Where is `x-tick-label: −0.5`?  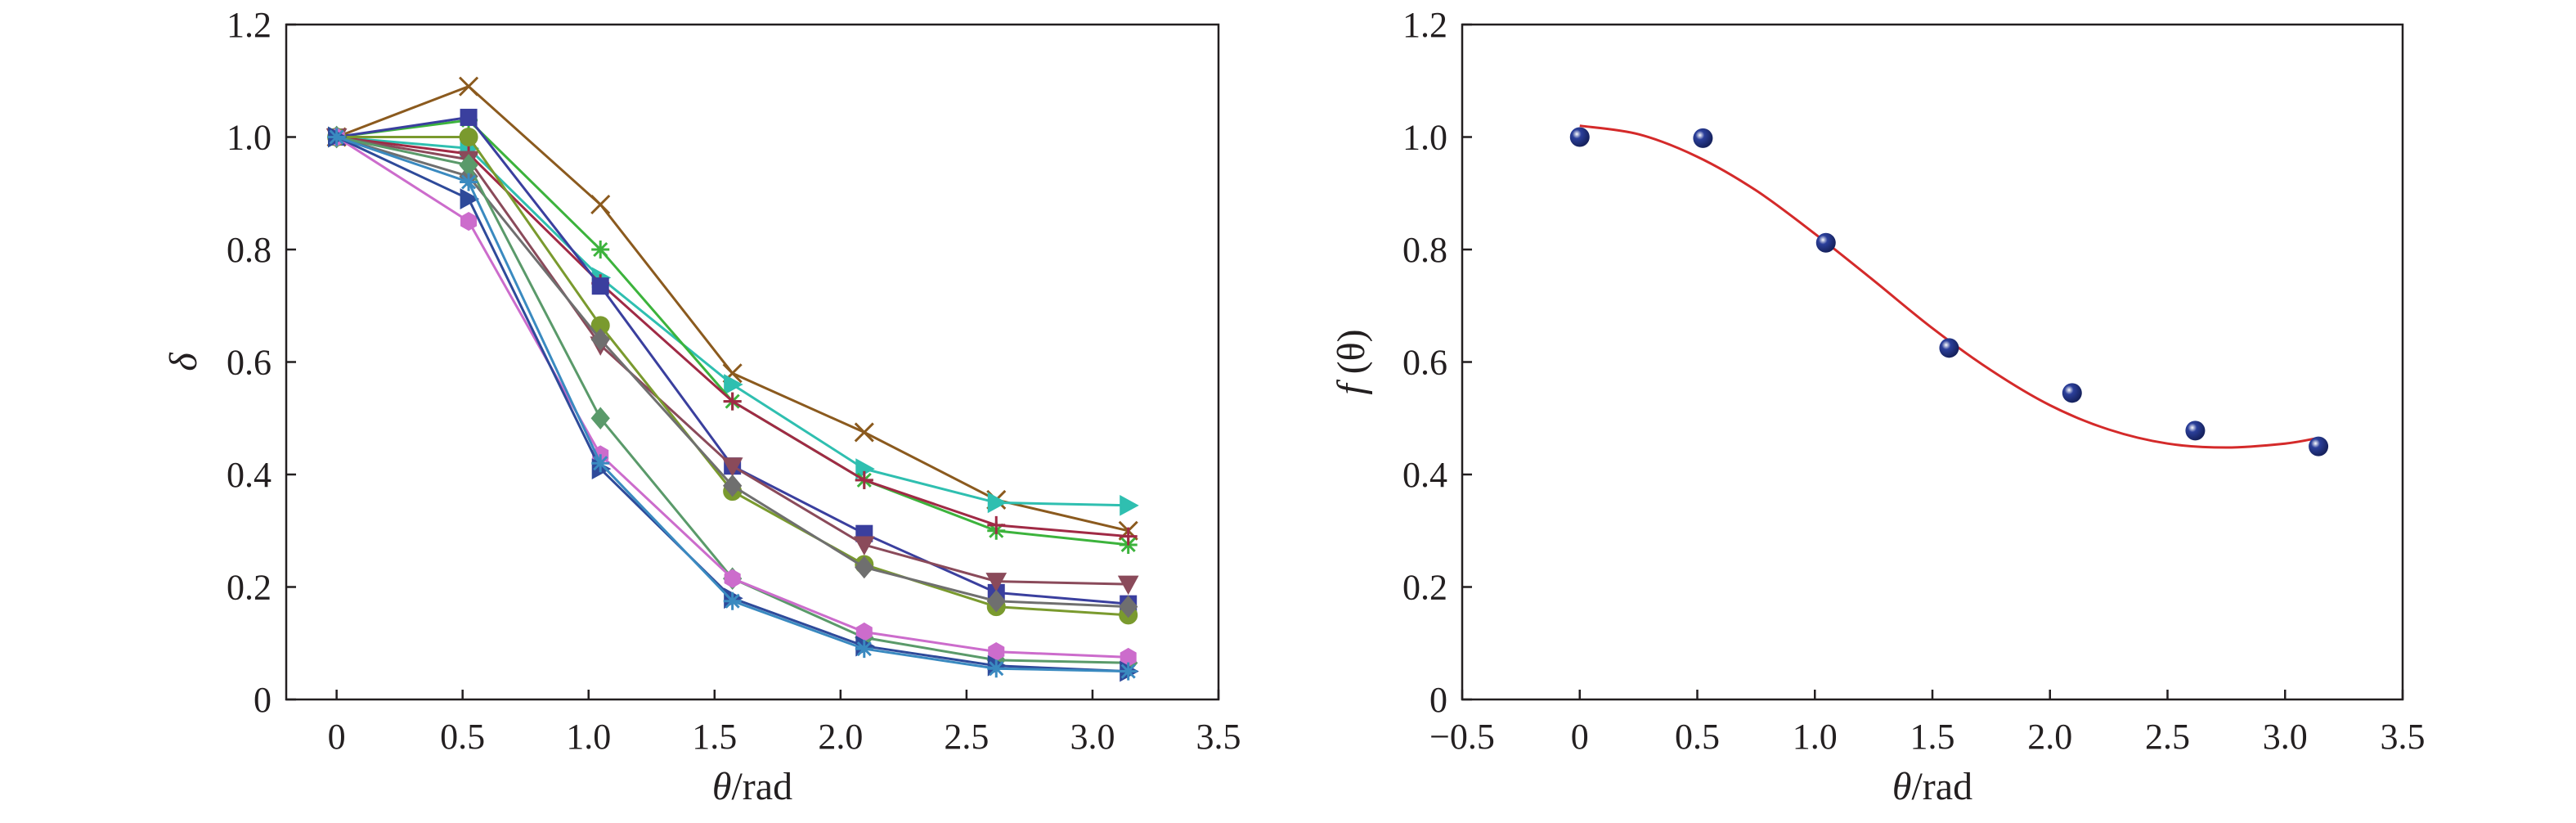
x-tick-label: −0.5 is located at coordinates (1462, 737).